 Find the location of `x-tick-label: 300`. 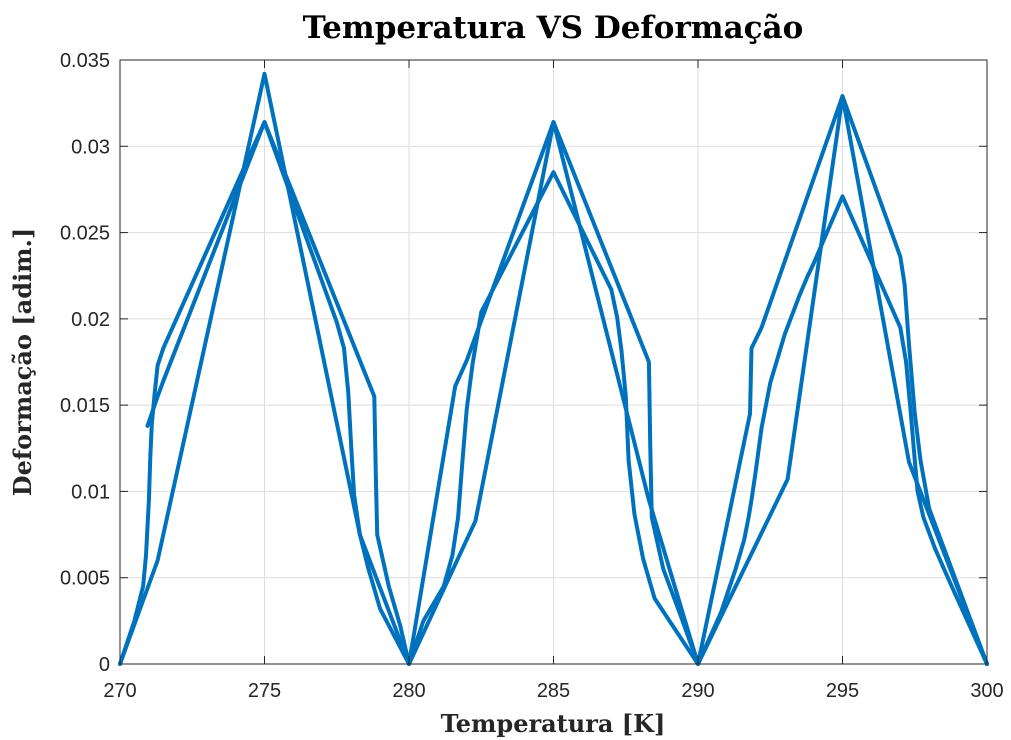

x-tick-label: 300 is located at coordinates (986, 691).